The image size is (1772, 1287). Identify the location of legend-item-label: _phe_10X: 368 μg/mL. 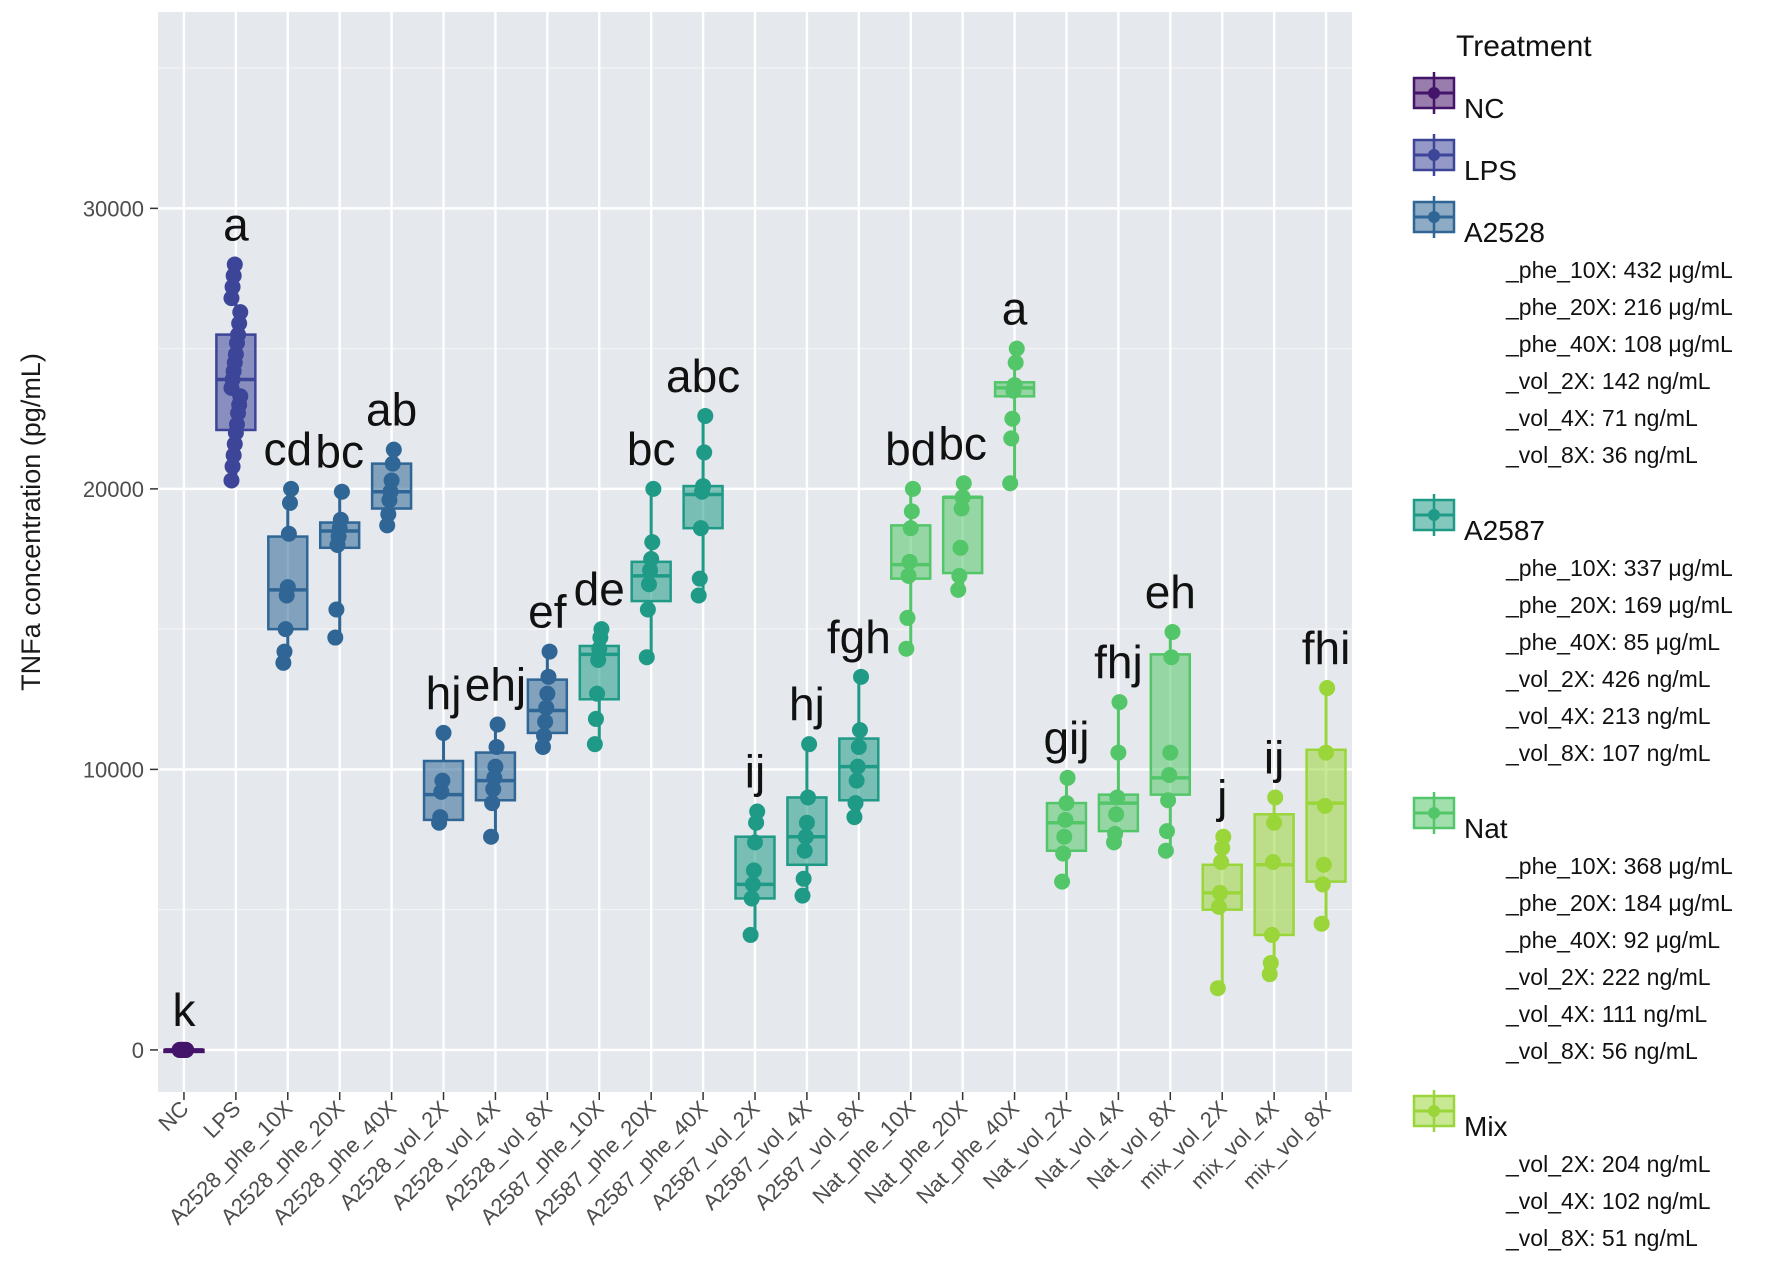
(1619, 866).